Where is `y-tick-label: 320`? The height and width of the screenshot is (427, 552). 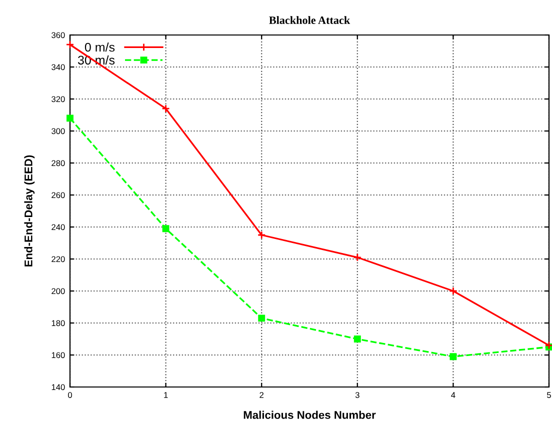 y-tick-label: 320 is located at coordinates (58, 99).